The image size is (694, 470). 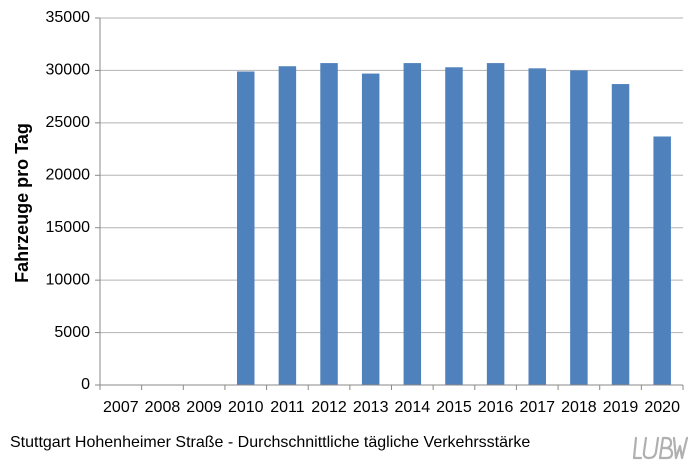 What do you see at coordinates (621, 407) in the screenshot?
I see `x-tick-label: 2019` at bounding box center [621, 407].